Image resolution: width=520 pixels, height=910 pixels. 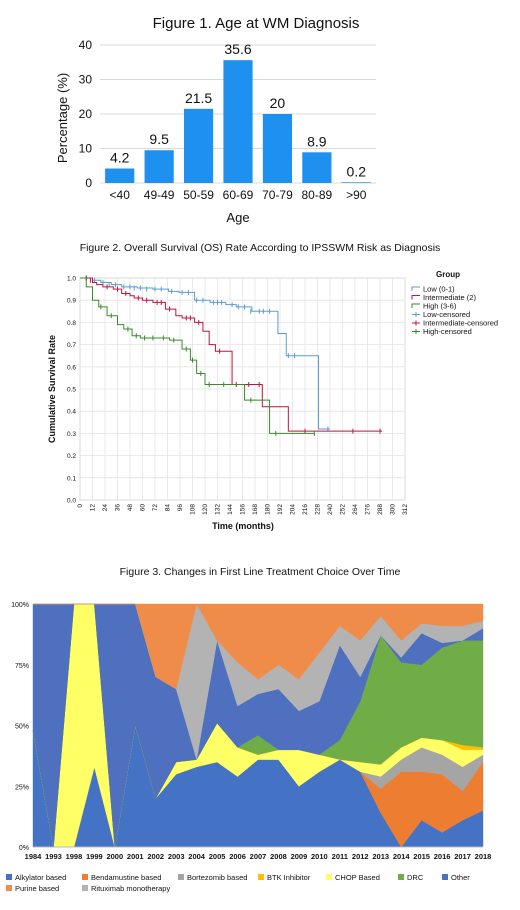 What do you see at coordinates (52, 389) in the screenshot?
I see `figure-2-y-axis-label: Cumulative Survival Rate` at bounding box center [52, 389].